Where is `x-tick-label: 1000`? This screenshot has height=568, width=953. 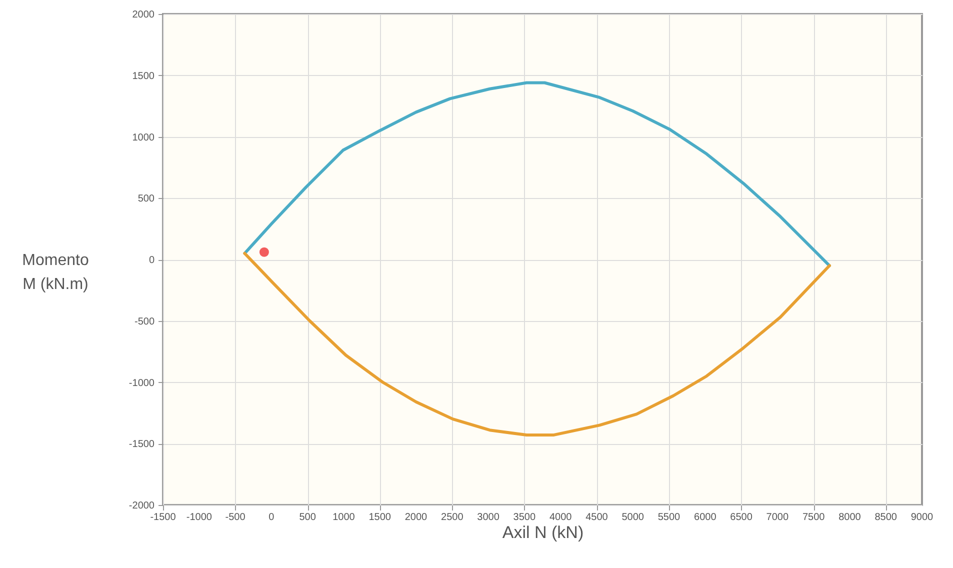
x-tick-label: 1000 is located at coordinates (344, 517).